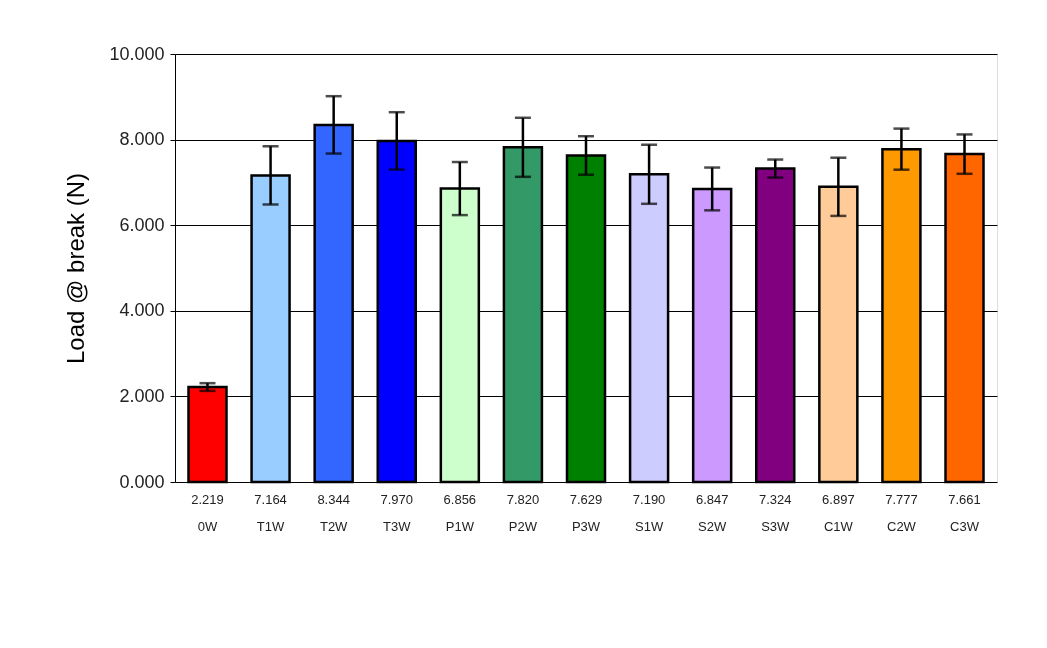 This screenshot has height=648, width=1047. What do you see at coordinates (137, 53) in the screenshot?
I see `y-tick-label: 10.000` at bounding box center [137, 53].